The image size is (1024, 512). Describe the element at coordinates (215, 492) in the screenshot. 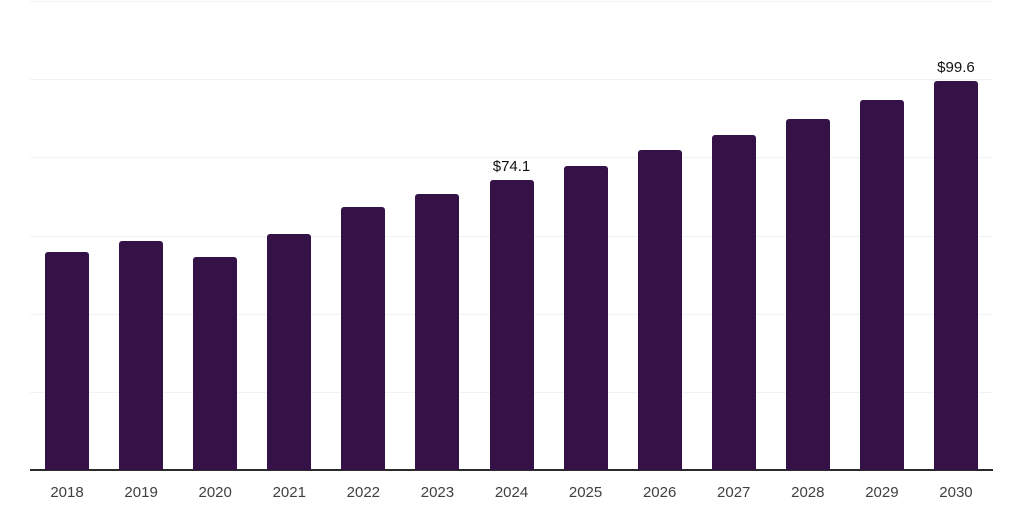

I see `x-tick-2020: 2020` at that location.